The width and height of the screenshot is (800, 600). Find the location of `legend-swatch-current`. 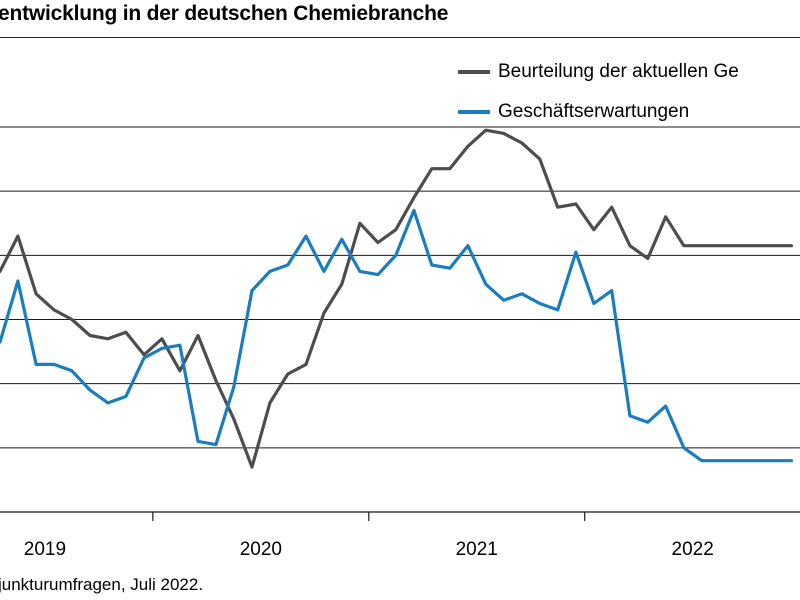

legend-swatch-current is located at coordinates (474, 72).